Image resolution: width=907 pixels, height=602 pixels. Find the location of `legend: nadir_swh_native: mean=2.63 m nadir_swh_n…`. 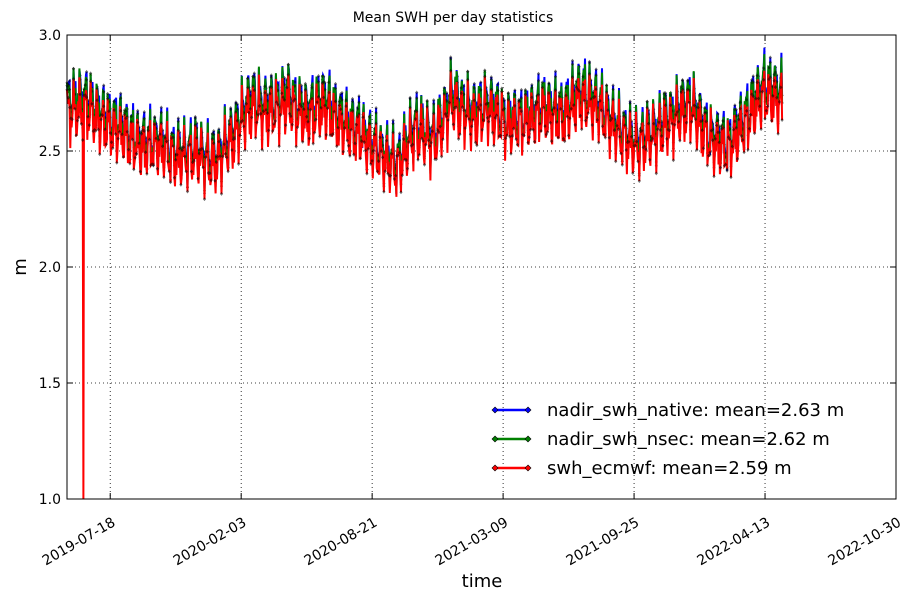

legend: nadir_swh_native: mean=2.63 m nadir_swh_n… is located at coordinates (667, 439).